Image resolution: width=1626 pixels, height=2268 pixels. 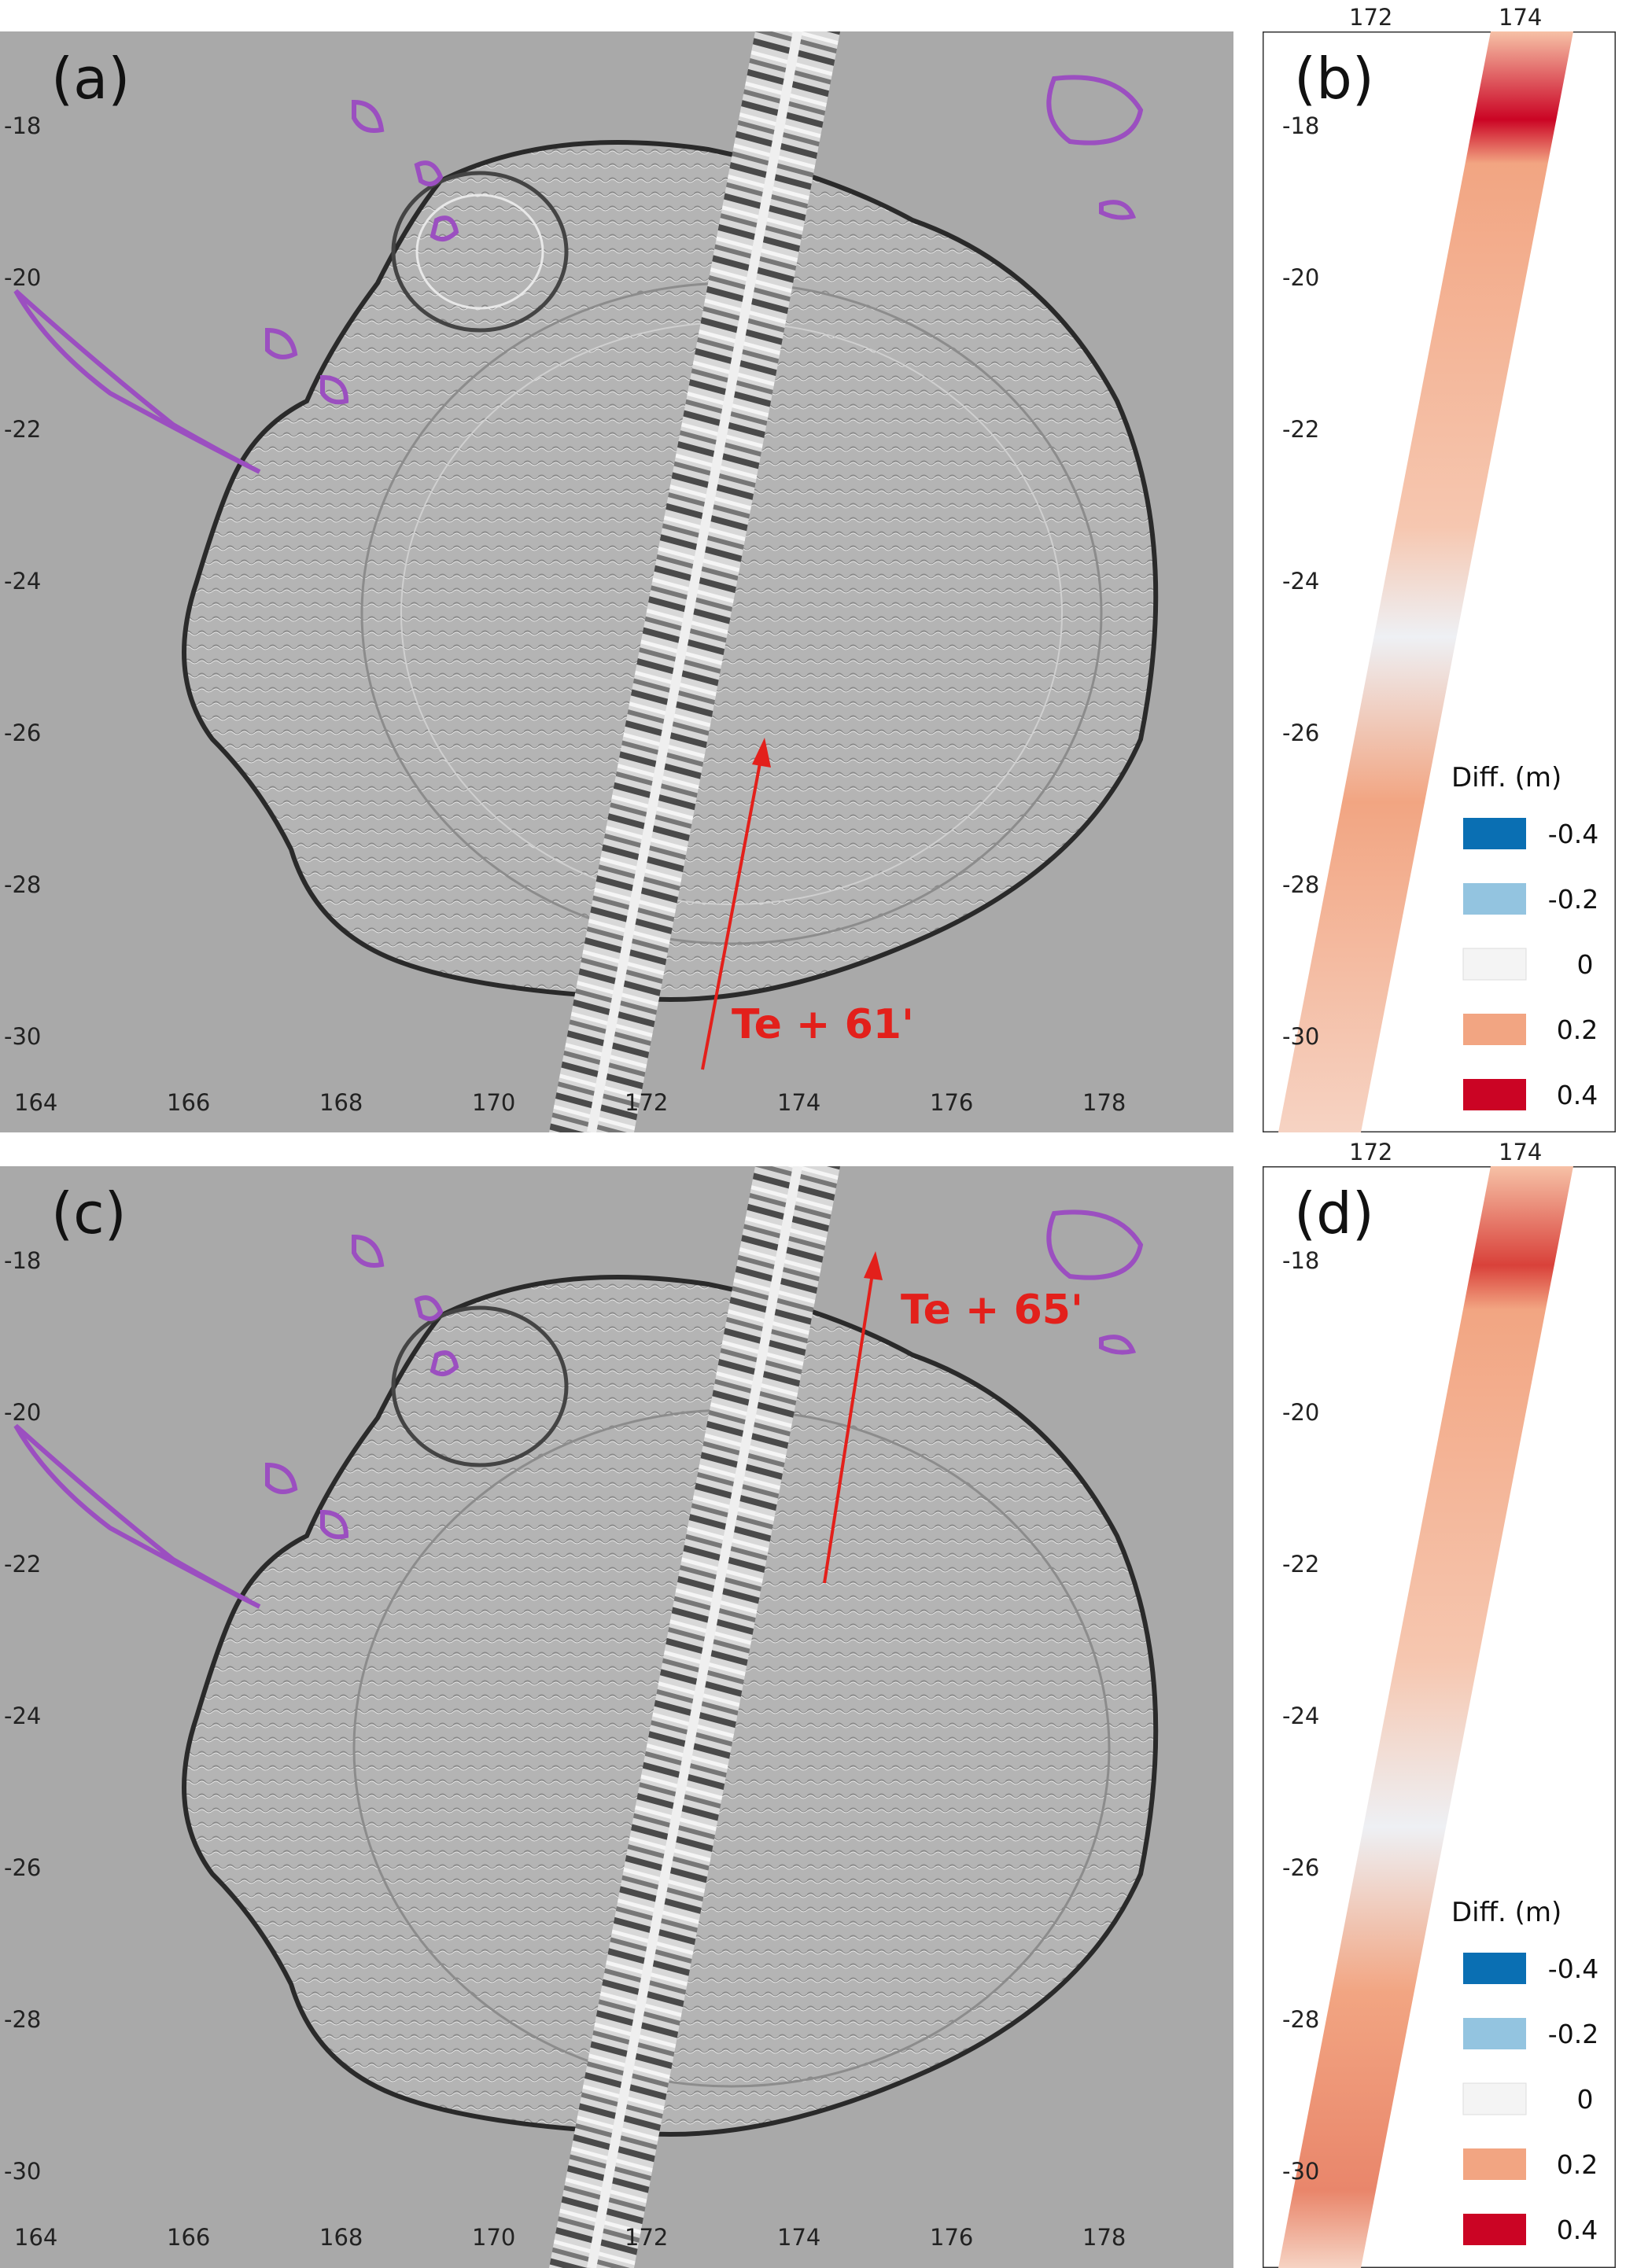 I want to click on strip-lon-axis-top-d: 172 174, so click(x=1445, y=1152).